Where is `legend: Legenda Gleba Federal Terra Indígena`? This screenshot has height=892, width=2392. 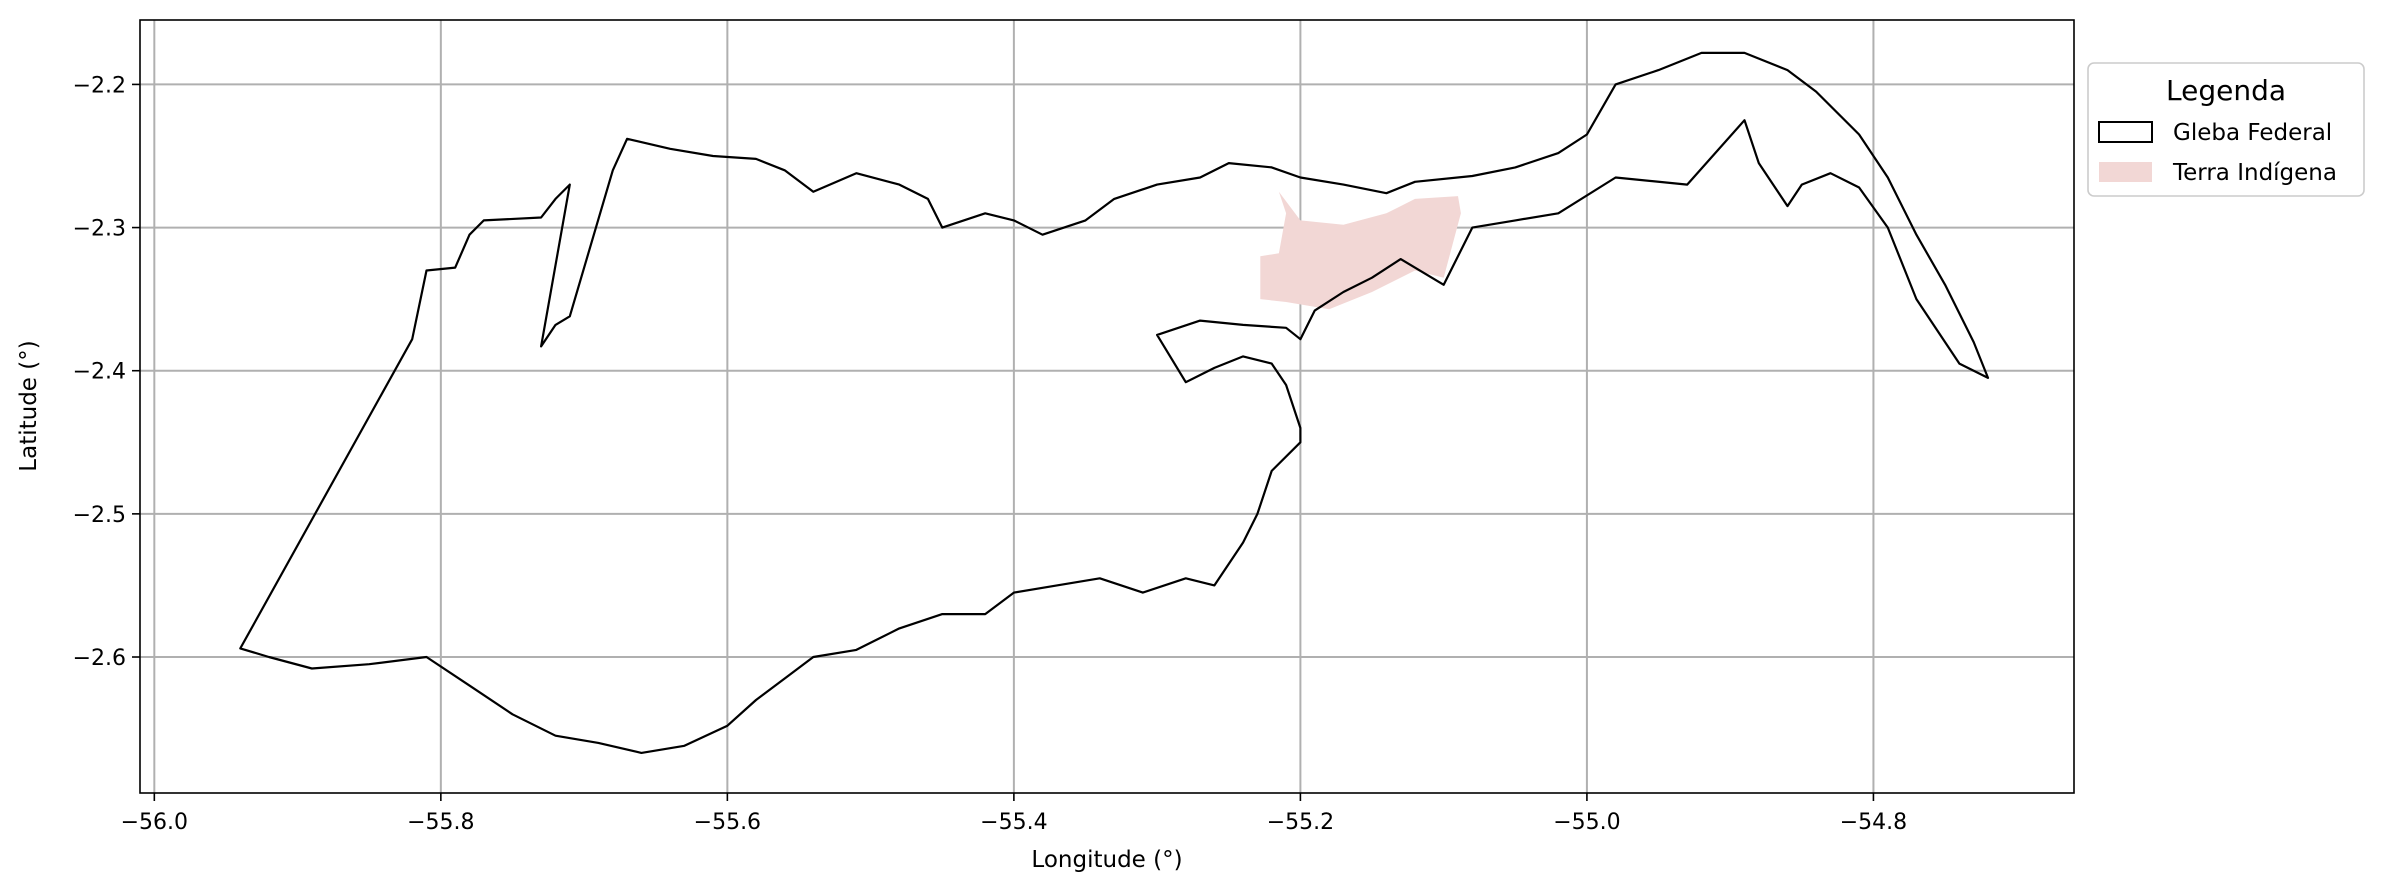
legend: Legenda Gleba Federal Terra Indígena is located at coordinates (2226, 129).